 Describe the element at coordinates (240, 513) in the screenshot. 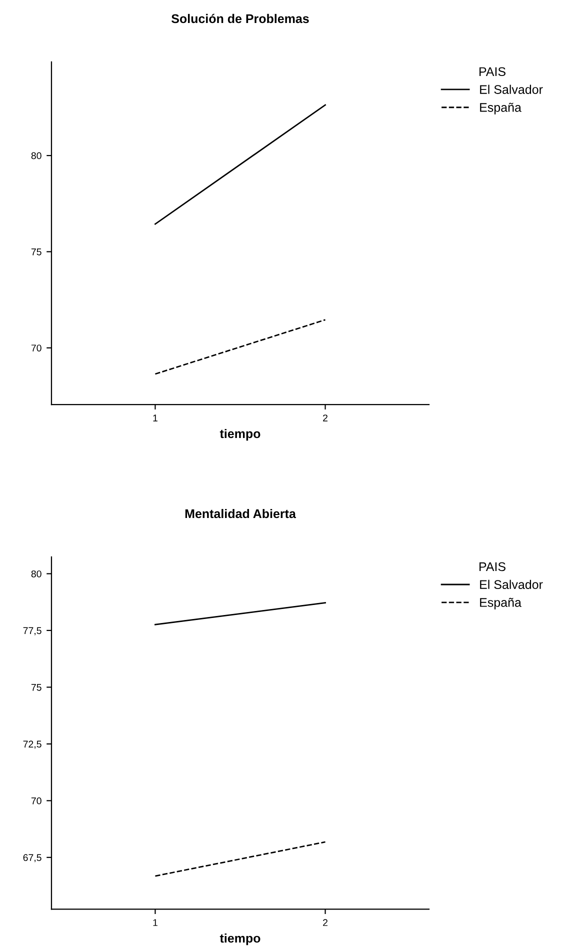

I see `chart-title: Mentalidad Abierta` at that location.